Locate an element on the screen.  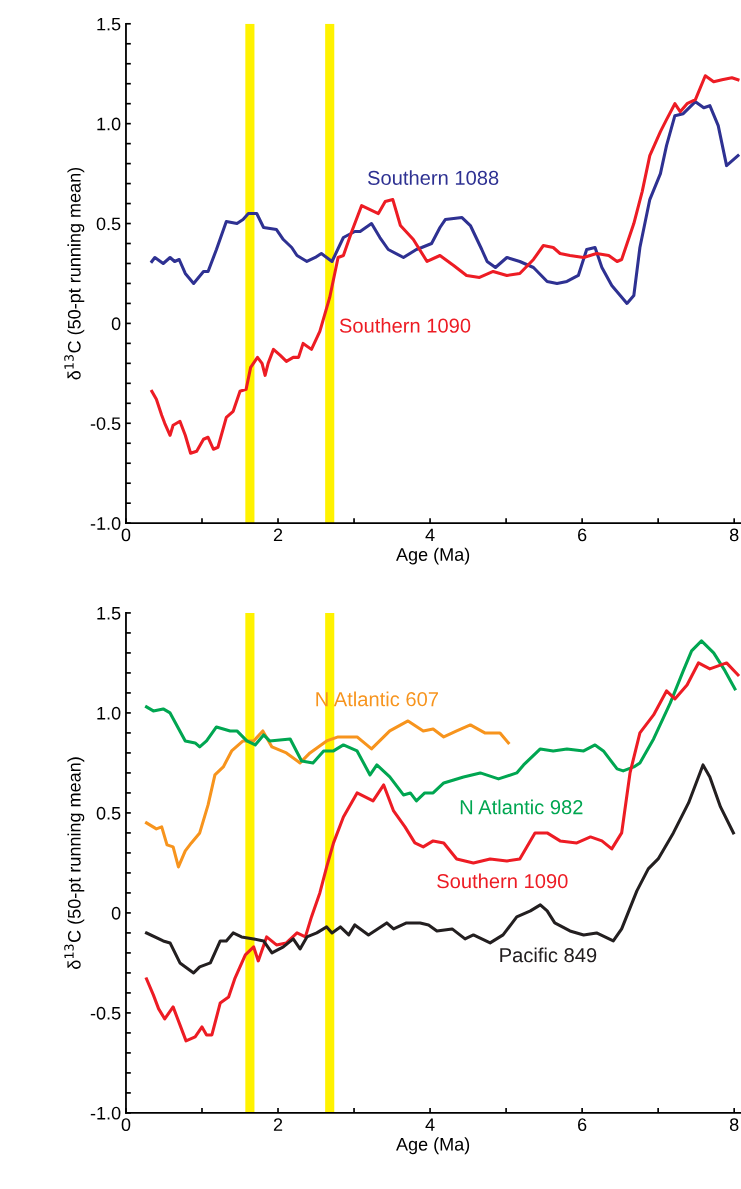
series-label: Southern 1088 is located at coordinates (433, 177).